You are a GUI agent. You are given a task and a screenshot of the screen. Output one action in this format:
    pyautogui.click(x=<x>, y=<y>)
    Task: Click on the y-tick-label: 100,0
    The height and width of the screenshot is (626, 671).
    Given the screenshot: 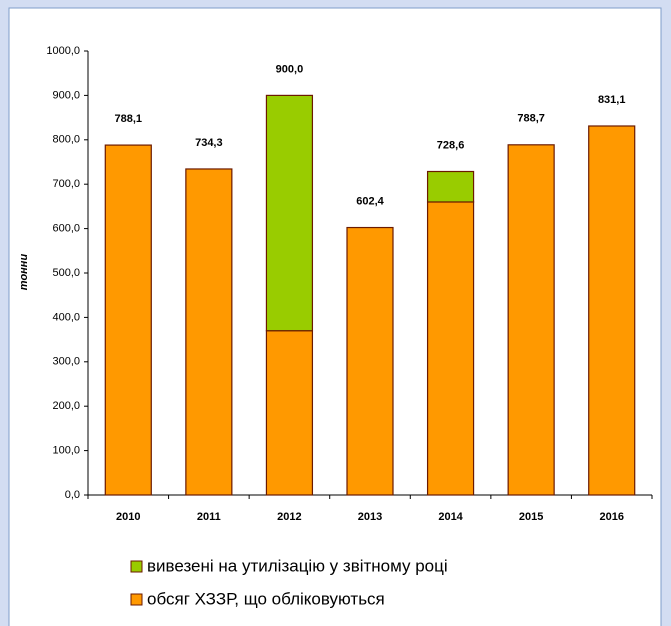 What is the action you would take?
    pyautogui.click(x=66, y=451)
    